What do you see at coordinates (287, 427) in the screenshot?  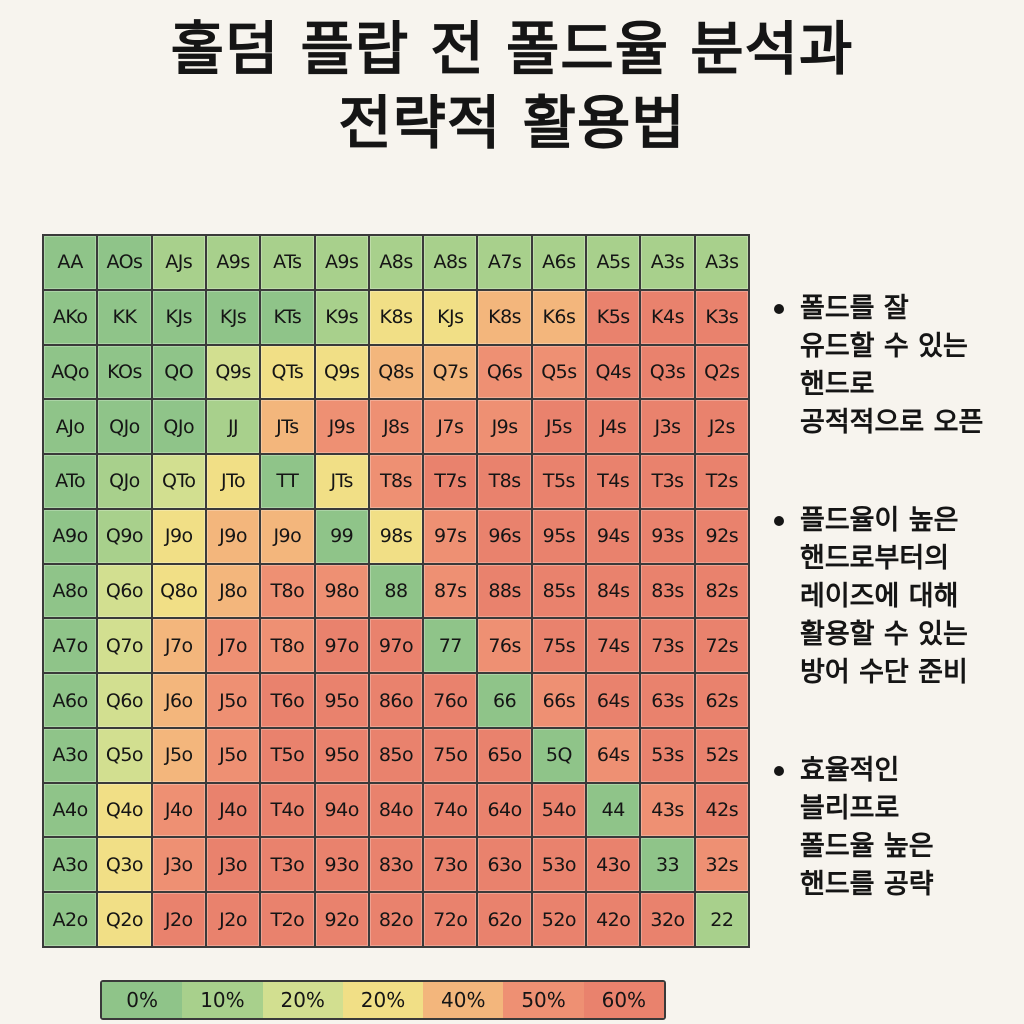 I see `hand-cell: JTs` at bounding box center [287, 427].